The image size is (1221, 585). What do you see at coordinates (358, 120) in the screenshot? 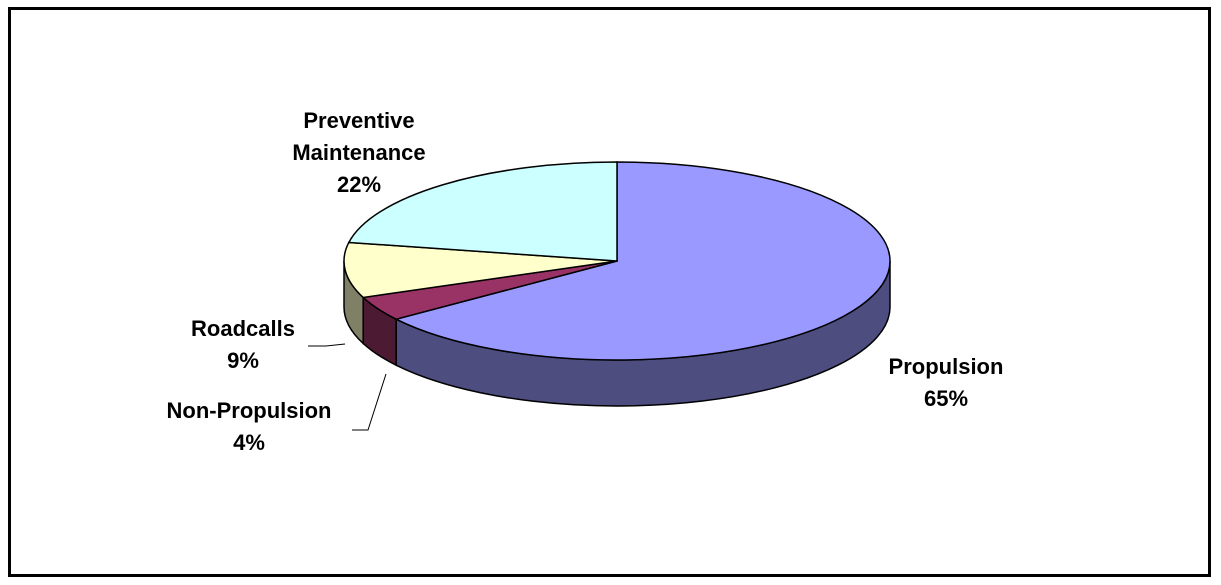
I see `slice-name-preventive-maintenance: Preventive` at bounding box center [358, 120].